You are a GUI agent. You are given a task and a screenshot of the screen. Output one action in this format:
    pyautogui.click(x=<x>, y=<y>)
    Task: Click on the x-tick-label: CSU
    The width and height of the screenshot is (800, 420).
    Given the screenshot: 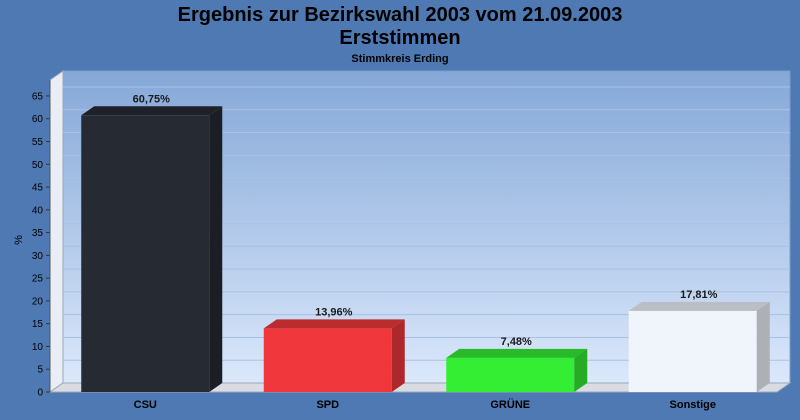 What is the action you would take?
    pyautogui.click(x=145, y=405)
    